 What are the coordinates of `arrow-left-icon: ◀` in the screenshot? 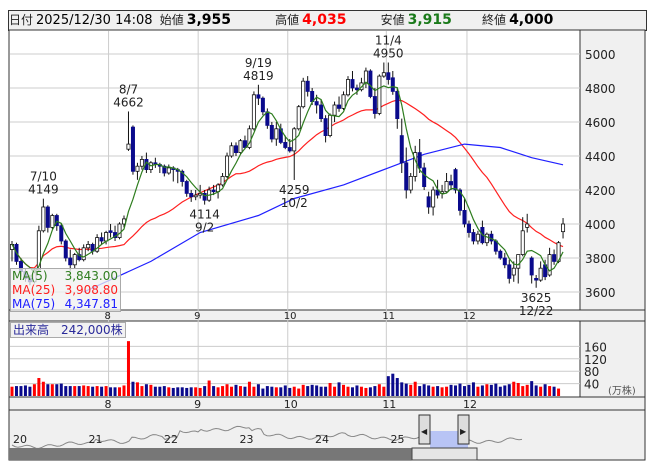 It's located at (424, 431).